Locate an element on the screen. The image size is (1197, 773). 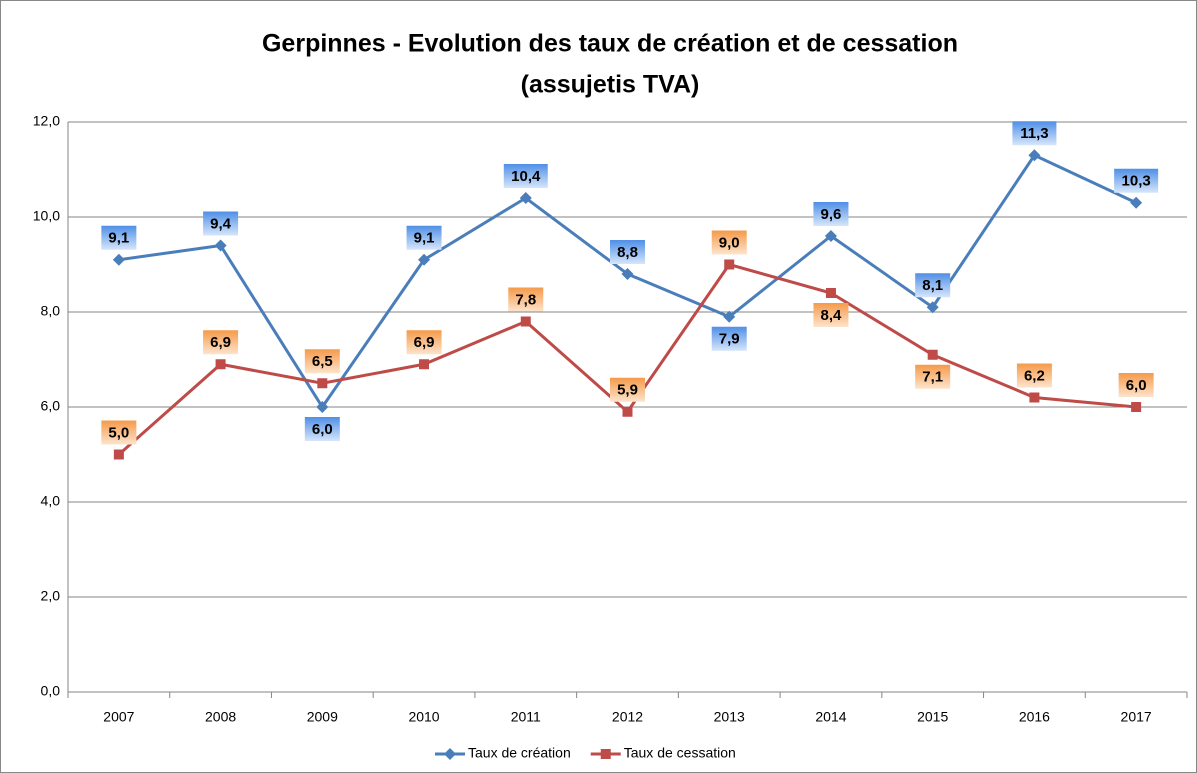
data-label: 11,3 is located at coordinates (1034, 133).